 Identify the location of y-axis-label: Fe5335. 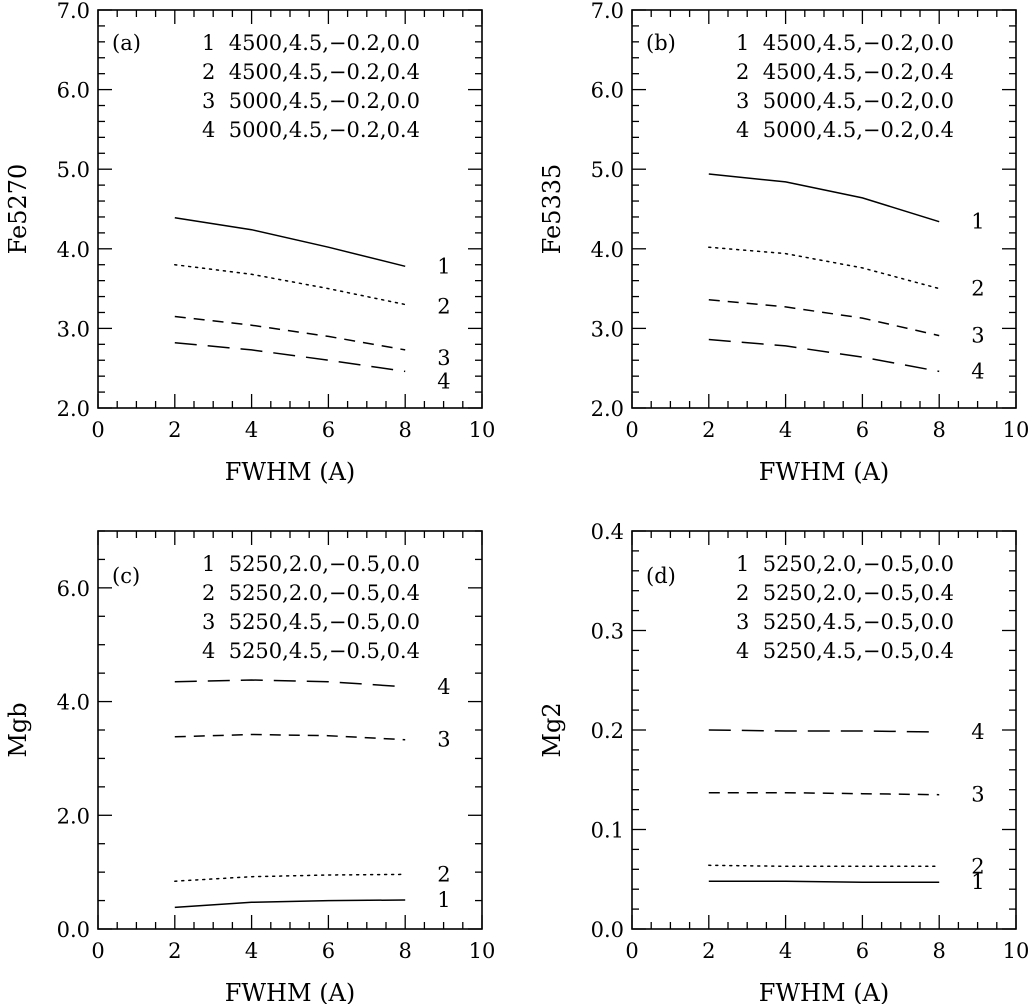
(552, 209).